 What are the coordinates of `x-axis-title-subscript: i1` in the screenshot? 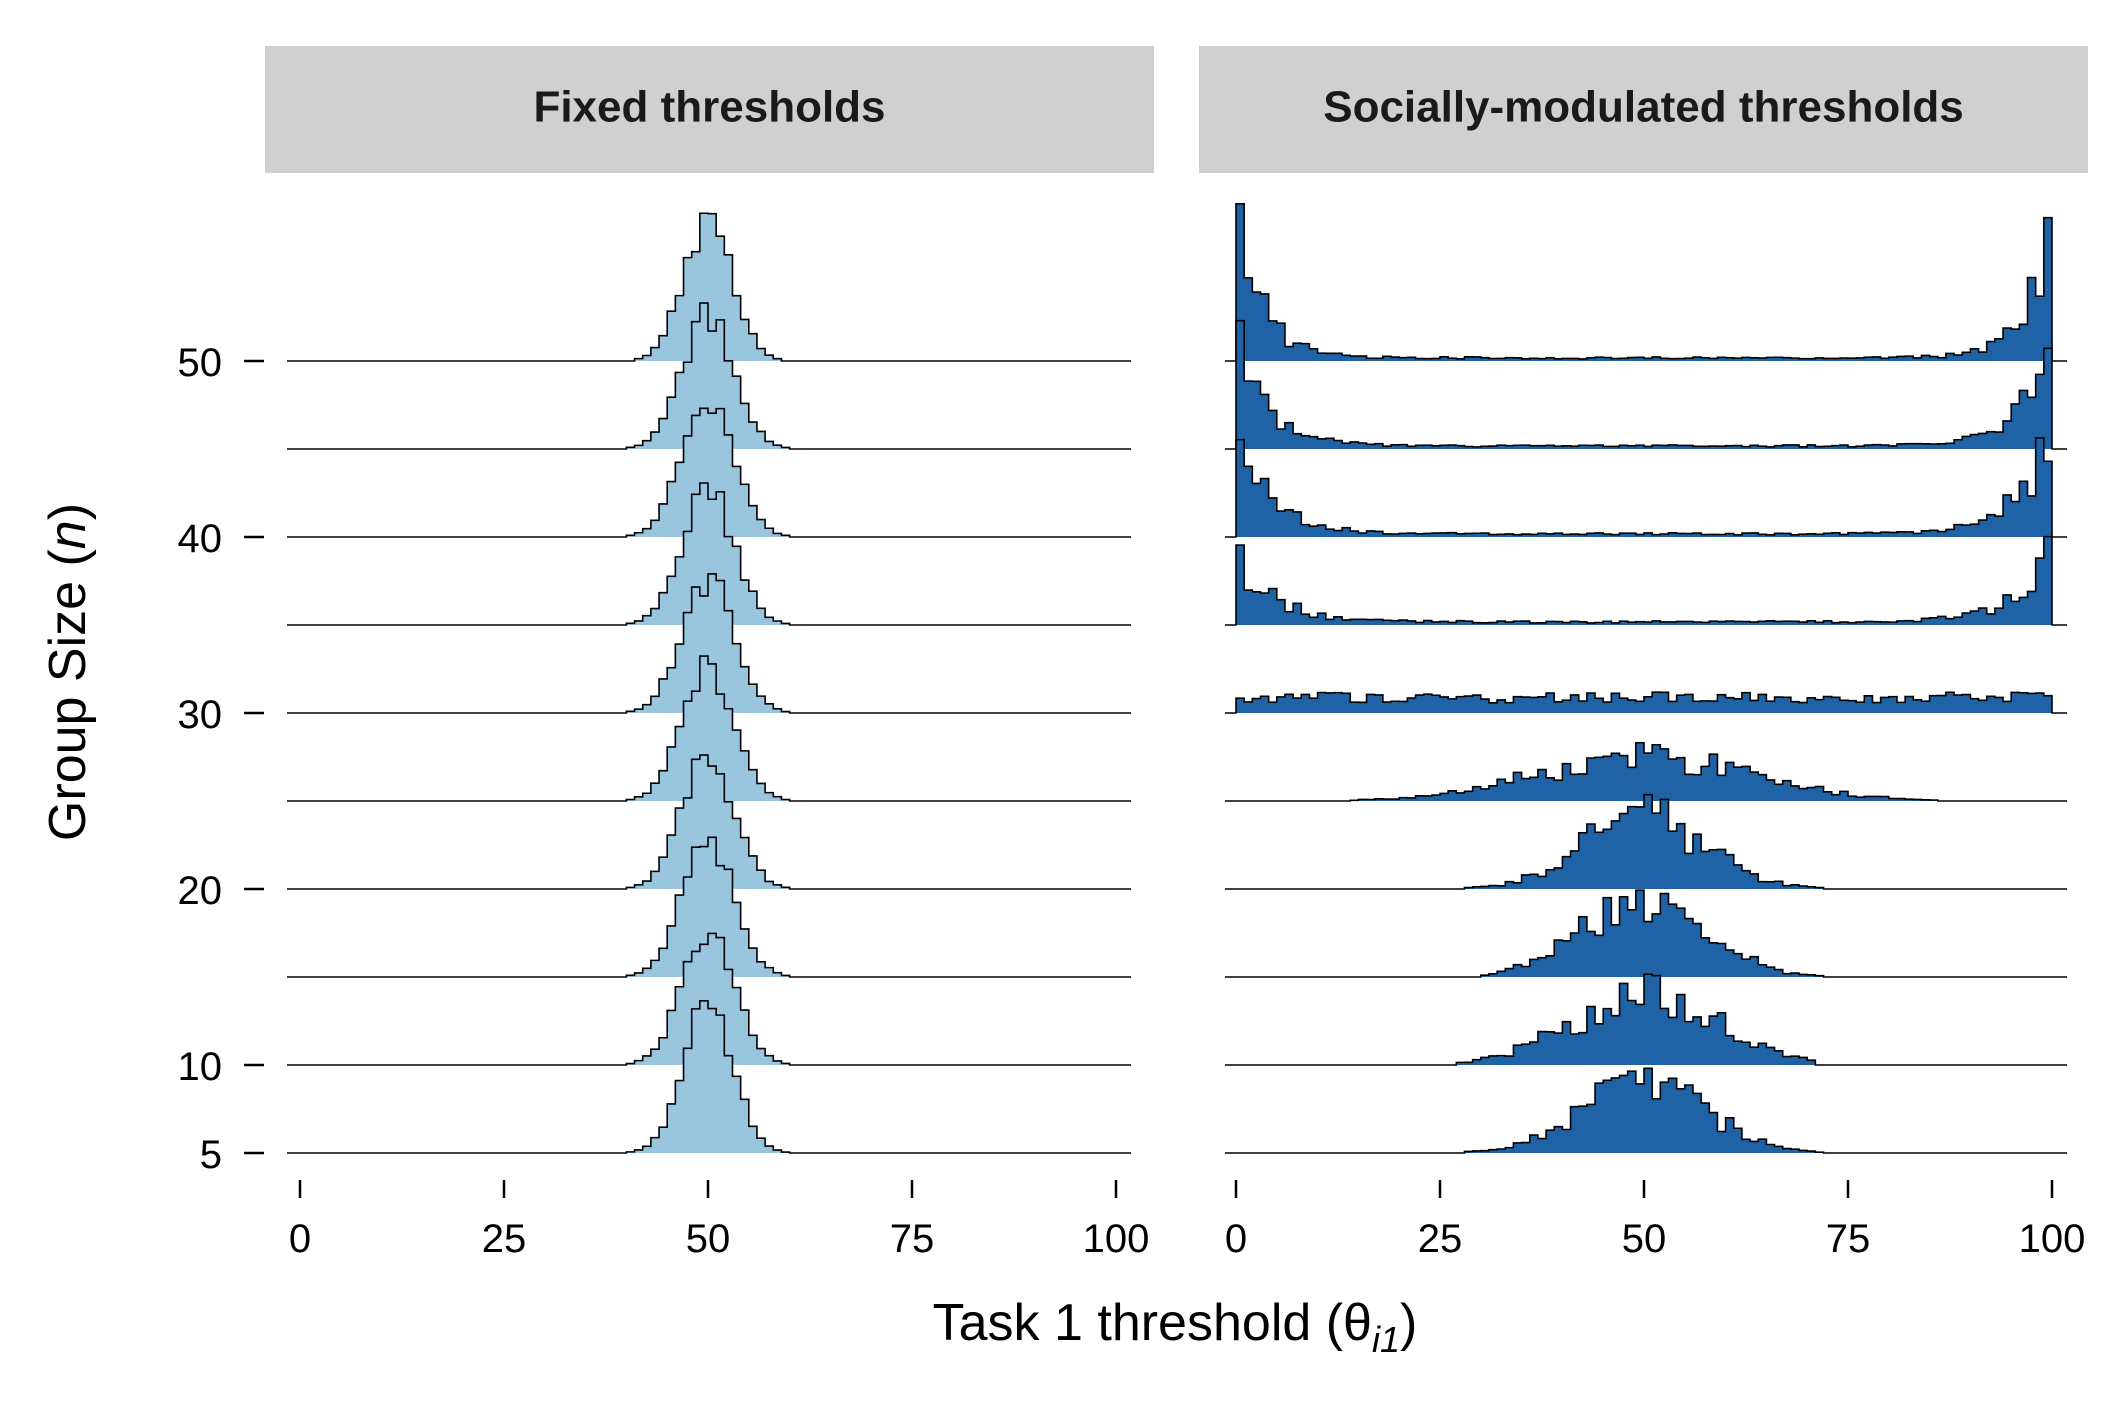 It's located at (1386, 1339).